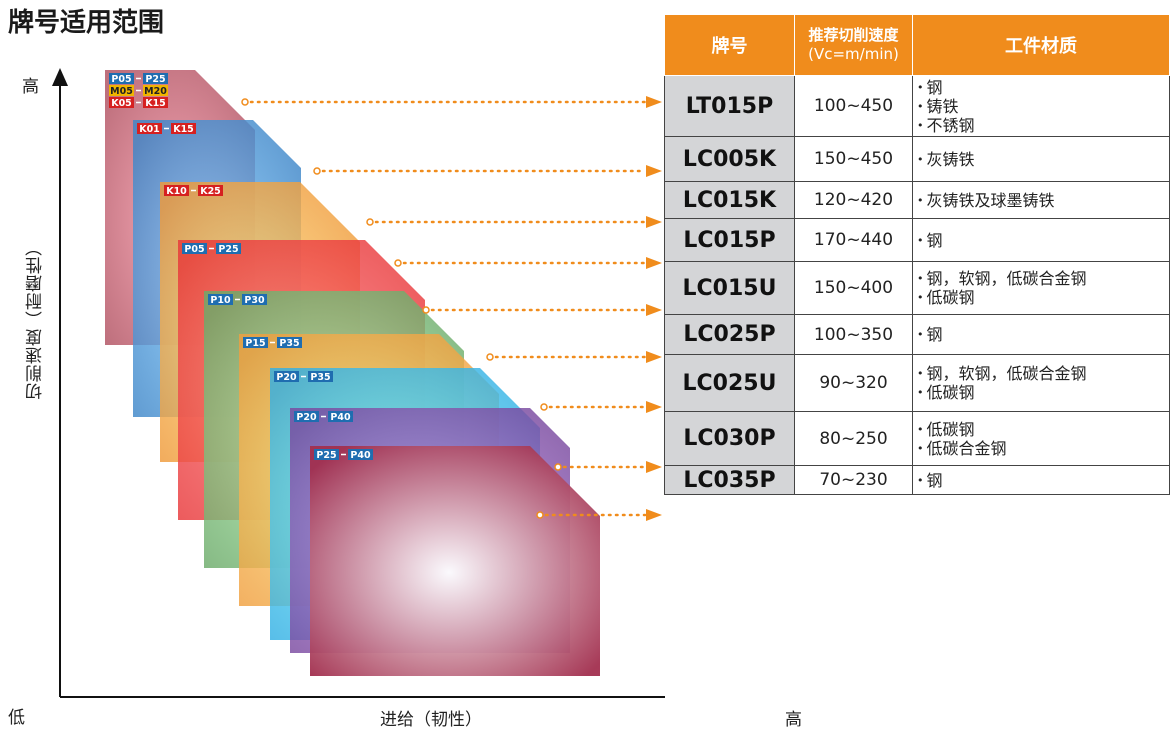  I want to click on material-cell: 灰铸铁, so click(1041, 159).